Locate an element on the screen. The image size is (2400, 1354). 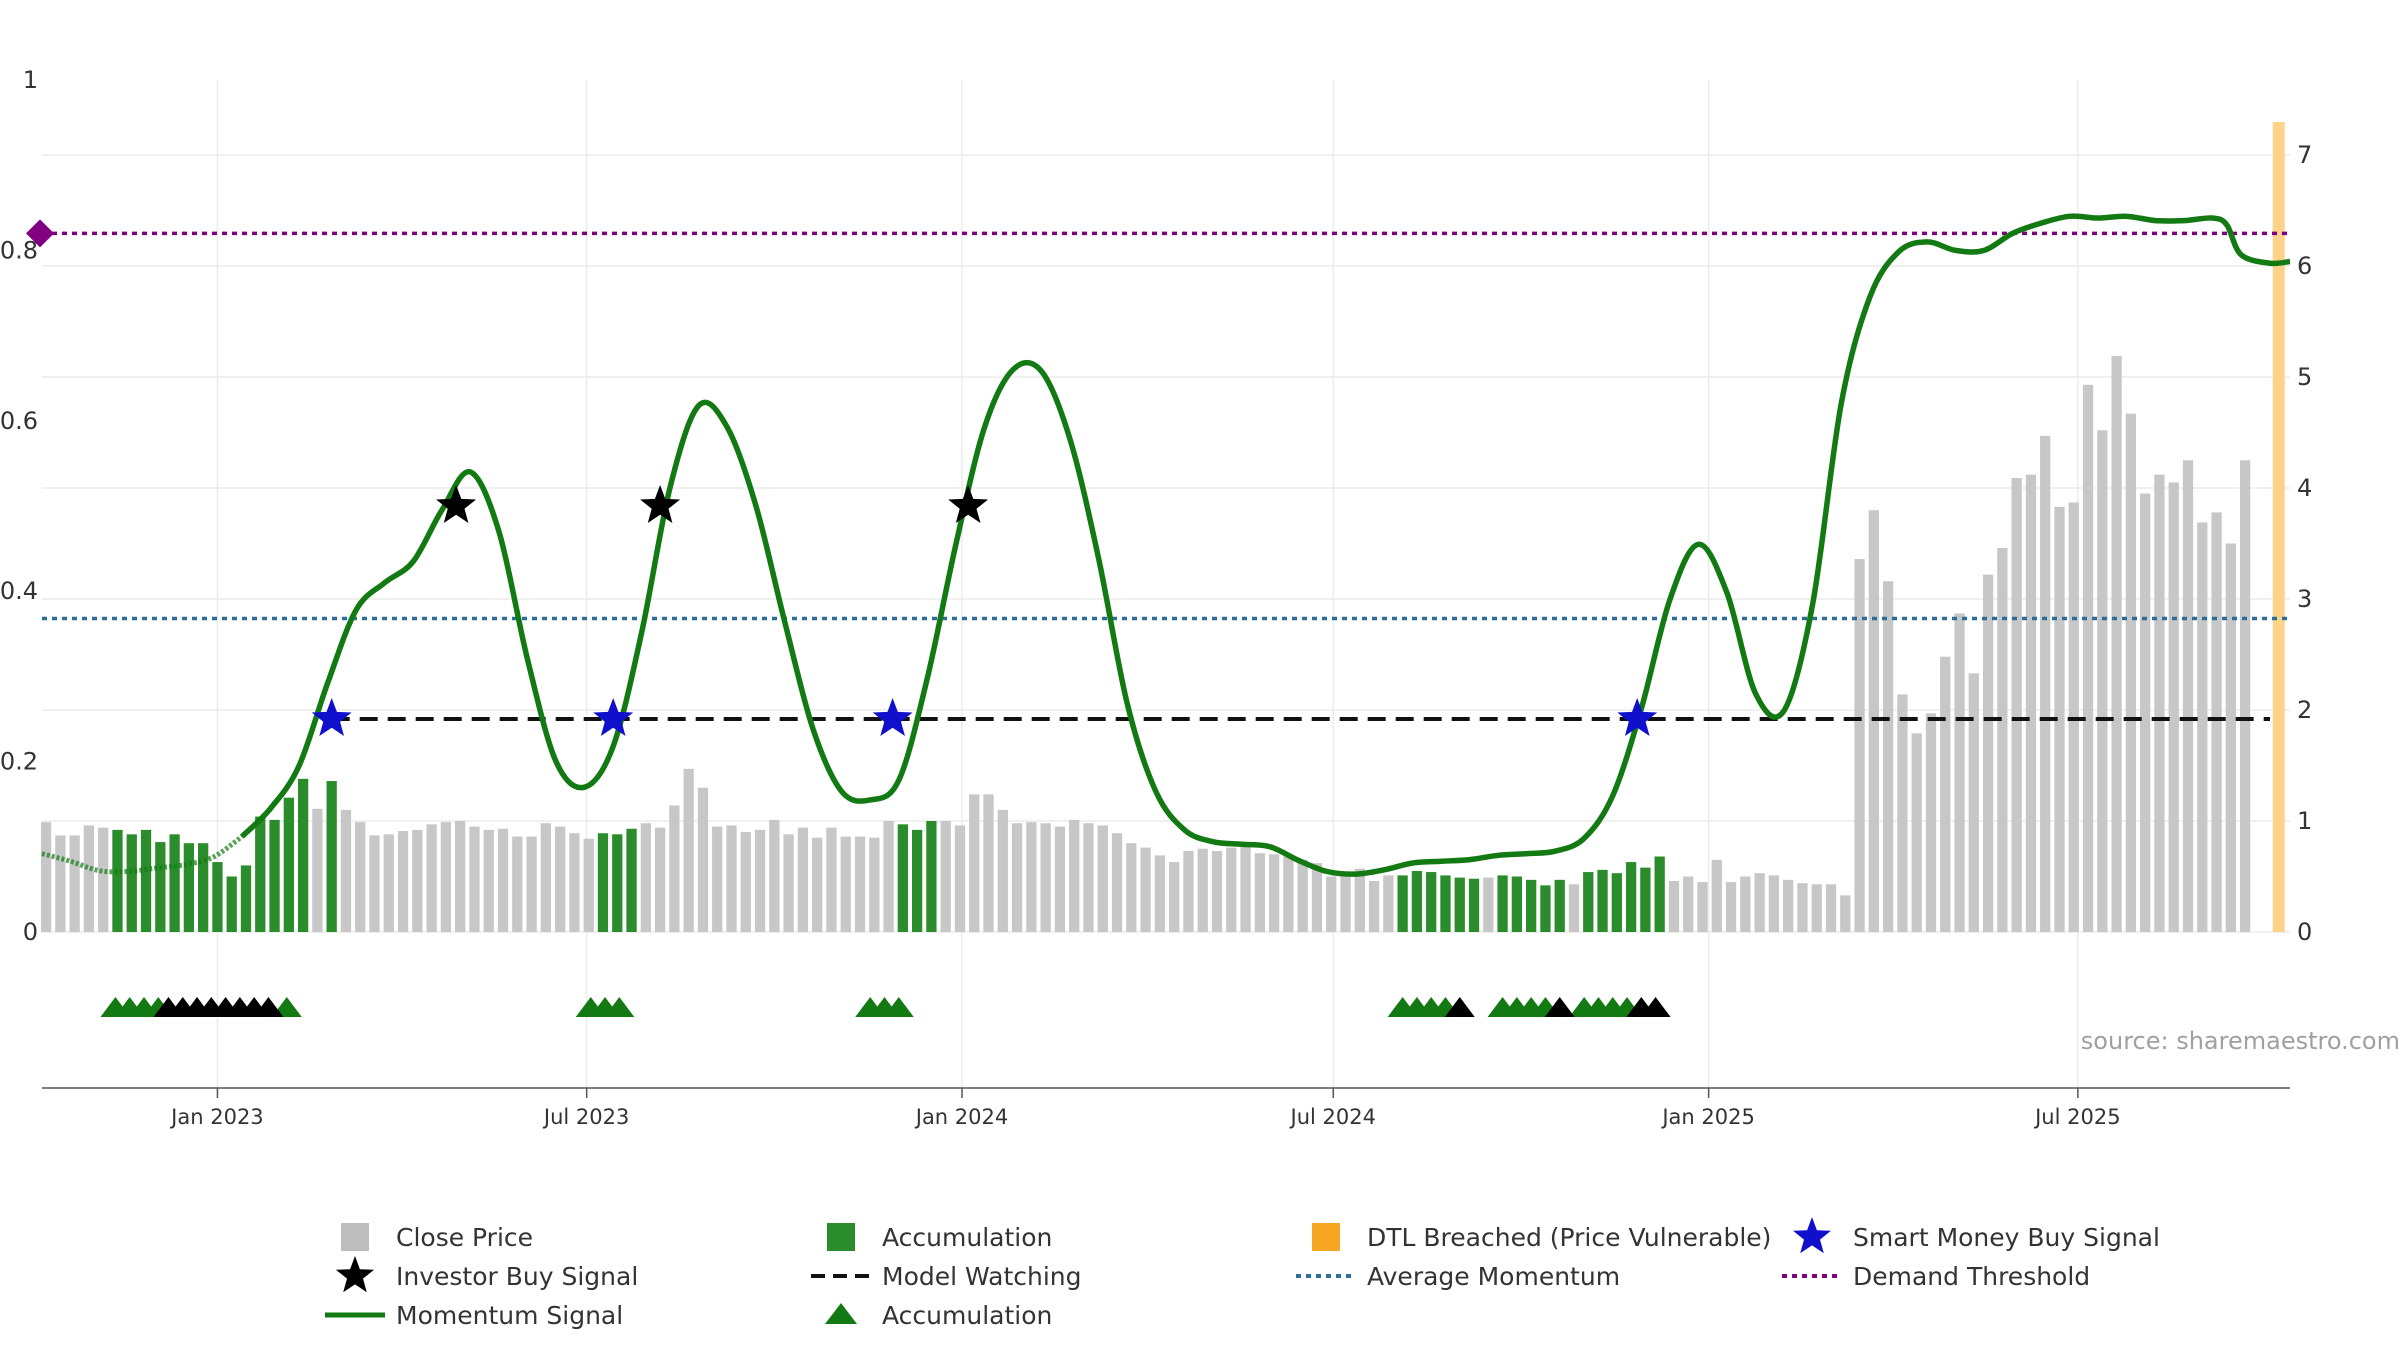
accumulation-triangles is located at coordinates (885, 1007).